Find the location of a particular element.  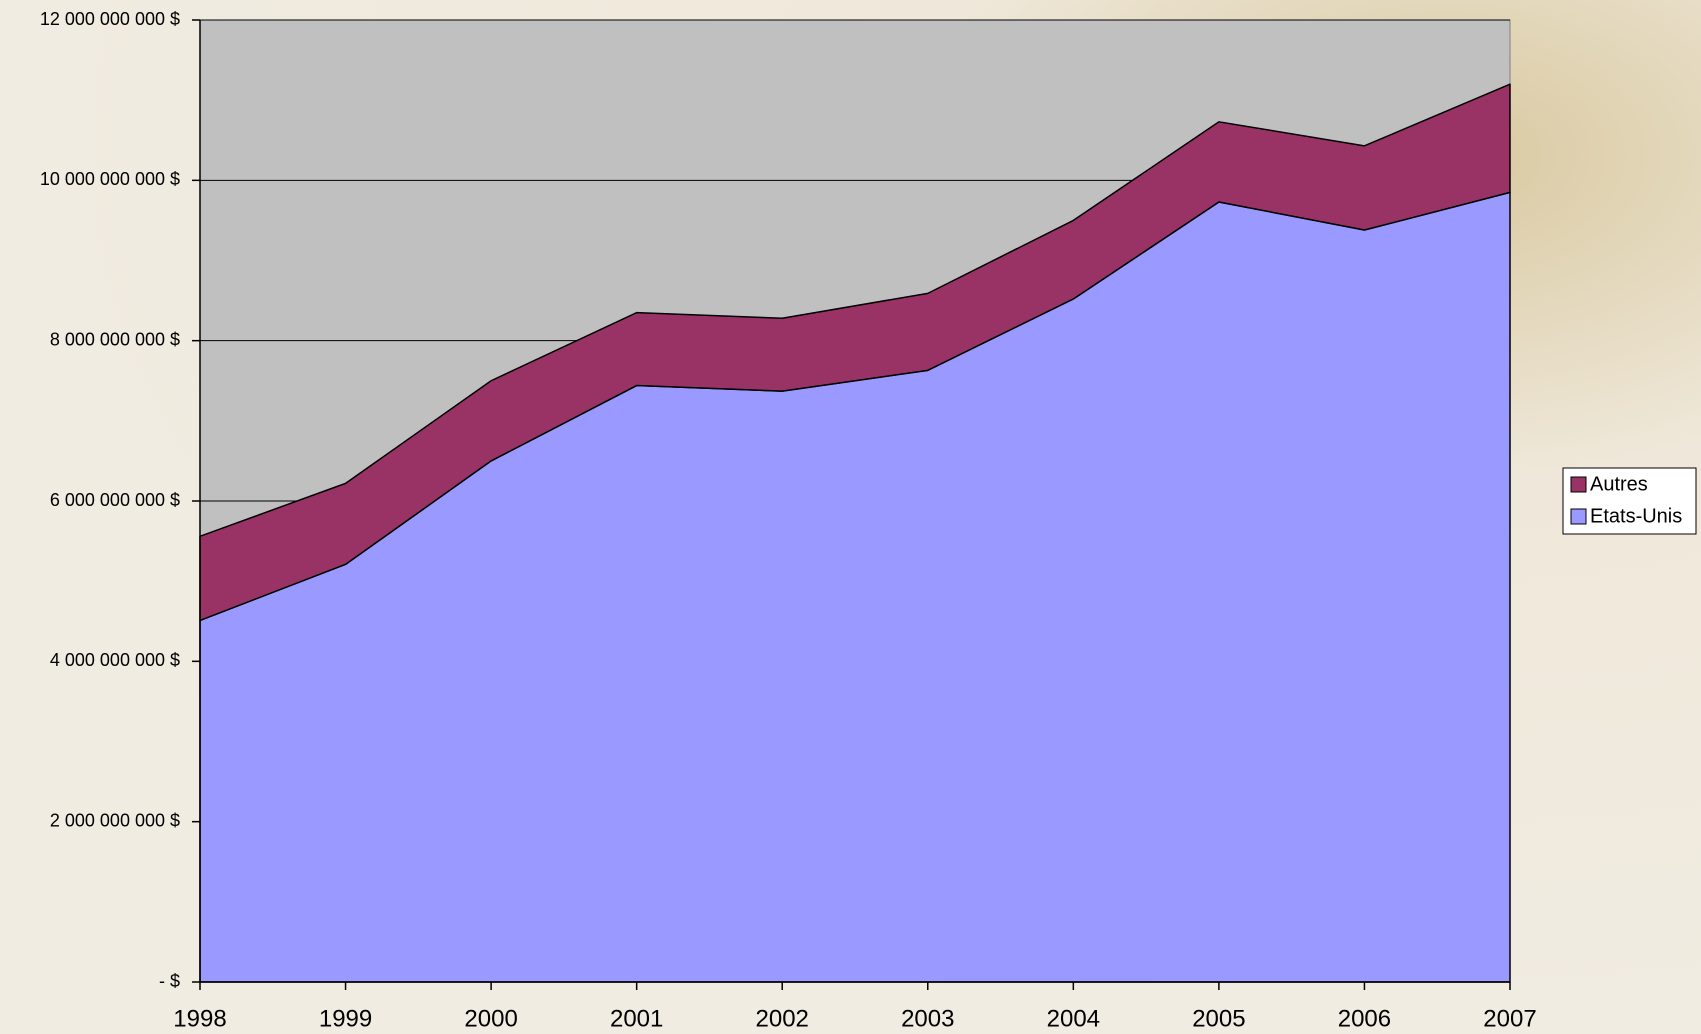

x-tick-label: 2005 is located at coordinates (1218, 1018).